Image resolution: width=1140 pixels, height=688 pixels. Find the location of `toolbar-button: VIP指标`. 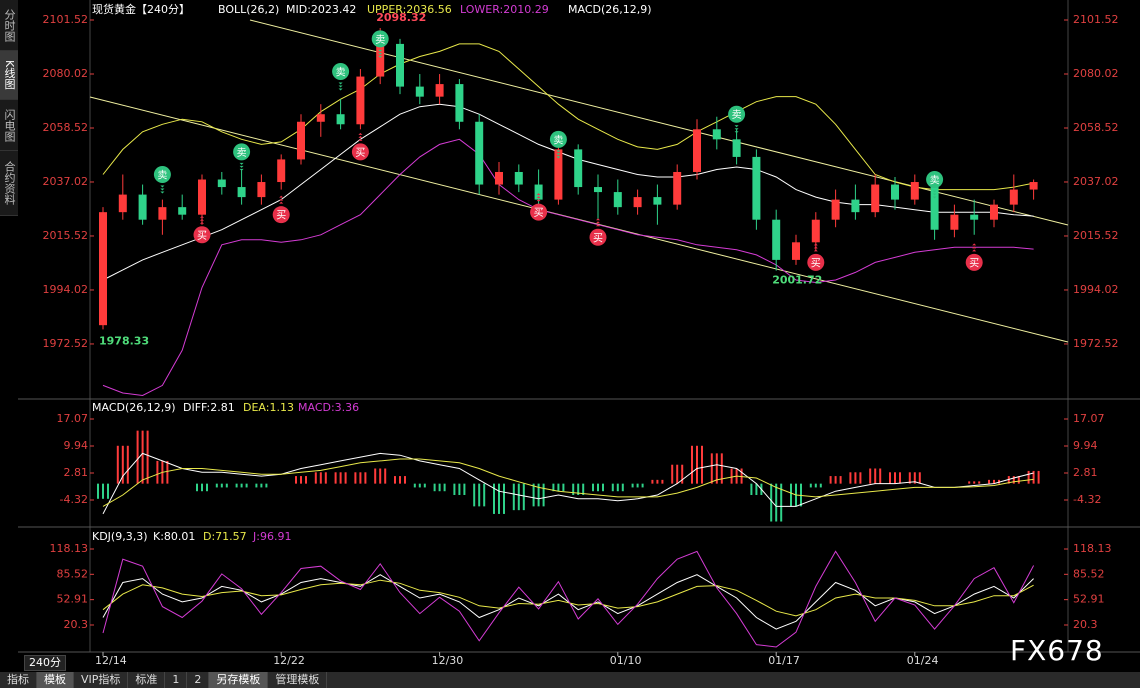

toolbar-button: VIP指标 is located at coordinates (101, 680).